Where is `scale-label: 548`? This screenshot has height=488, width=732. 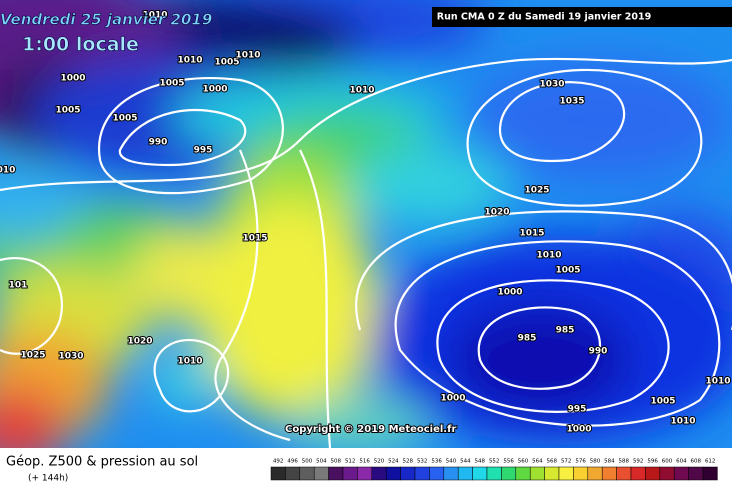 scale-label: 548 is located at coordinates (480, 462).